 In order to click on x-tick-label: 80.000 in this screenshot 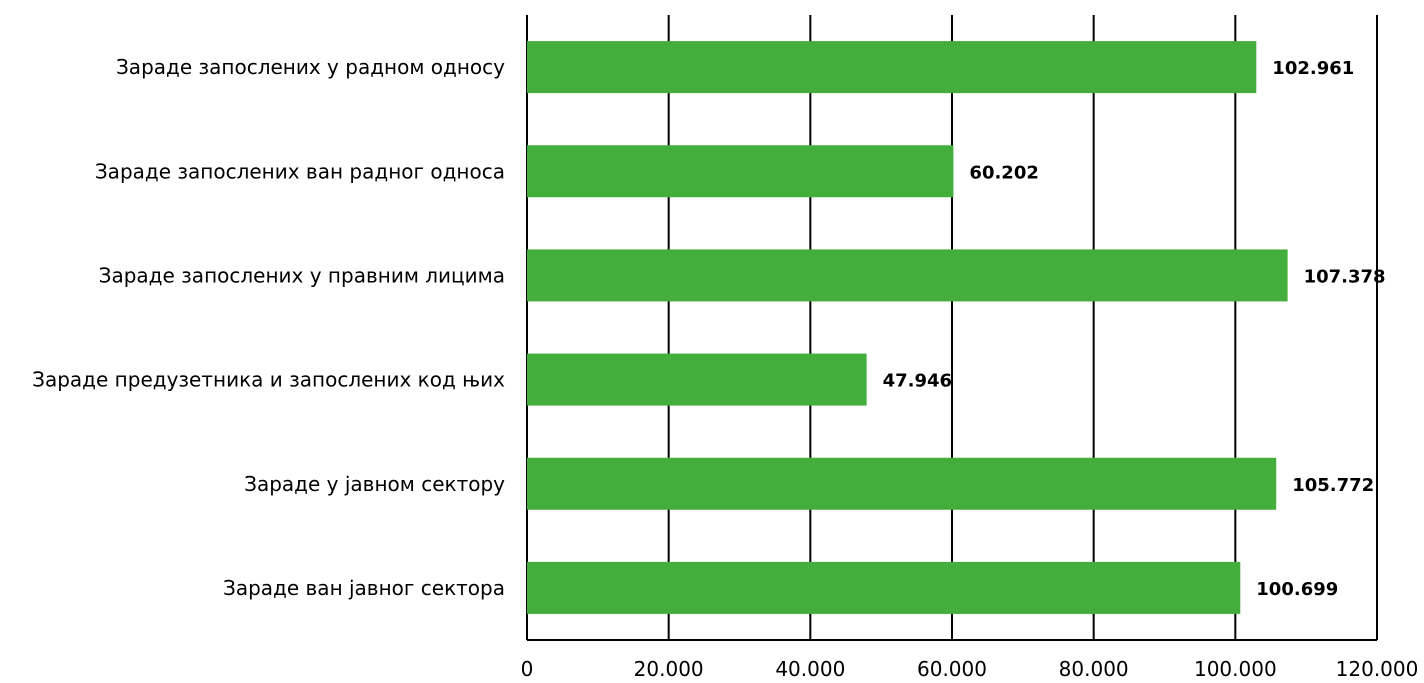, I will do `click(1094, 667)`.